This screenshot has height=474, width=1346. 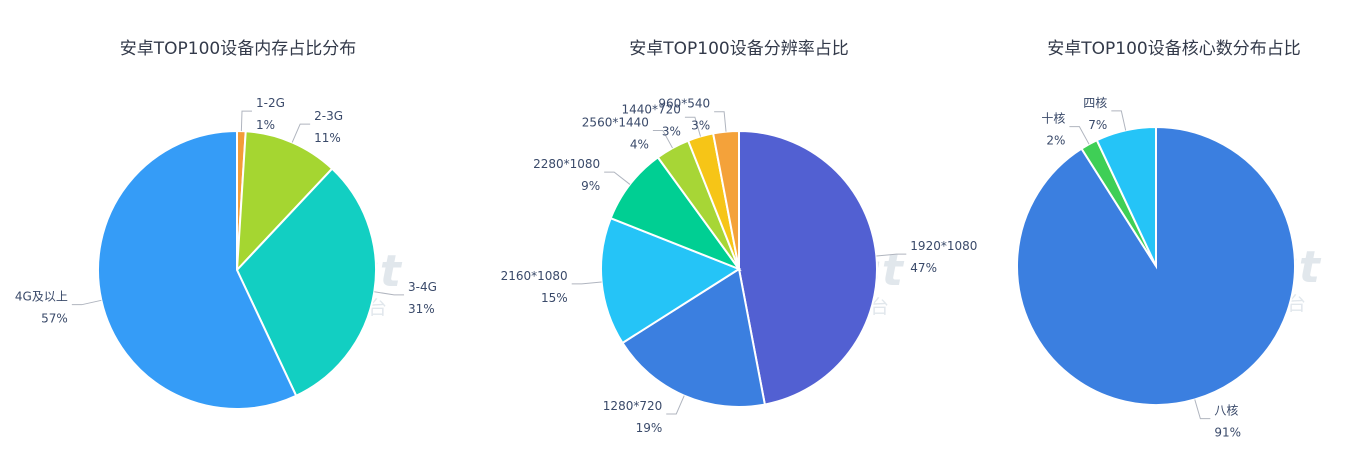 I want to click on cores-label-四核: 四核, so click(x=1095, y=103).